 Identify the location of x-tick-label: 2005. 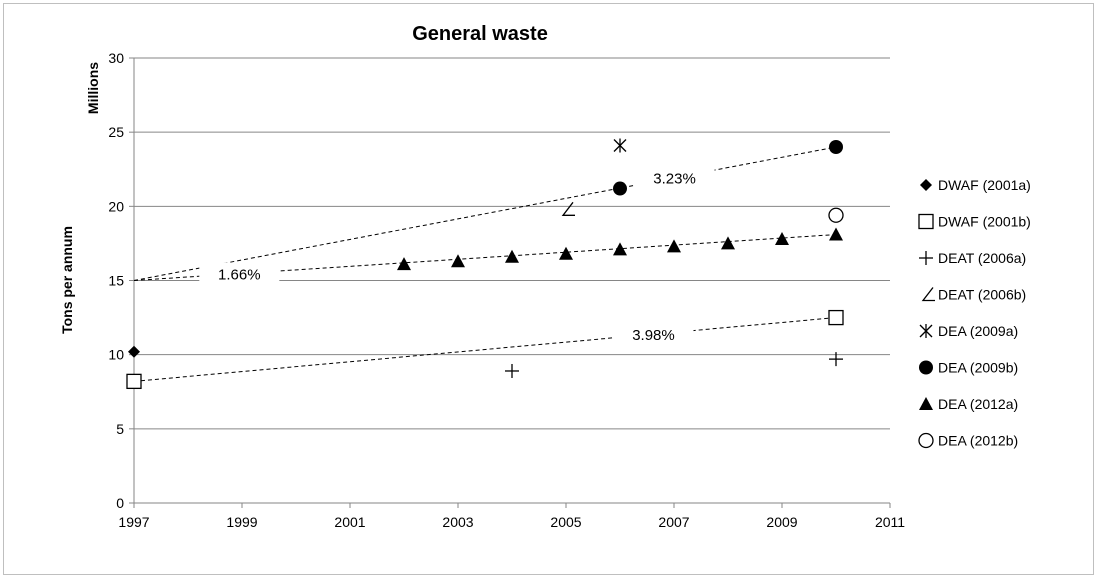
(565, 522).